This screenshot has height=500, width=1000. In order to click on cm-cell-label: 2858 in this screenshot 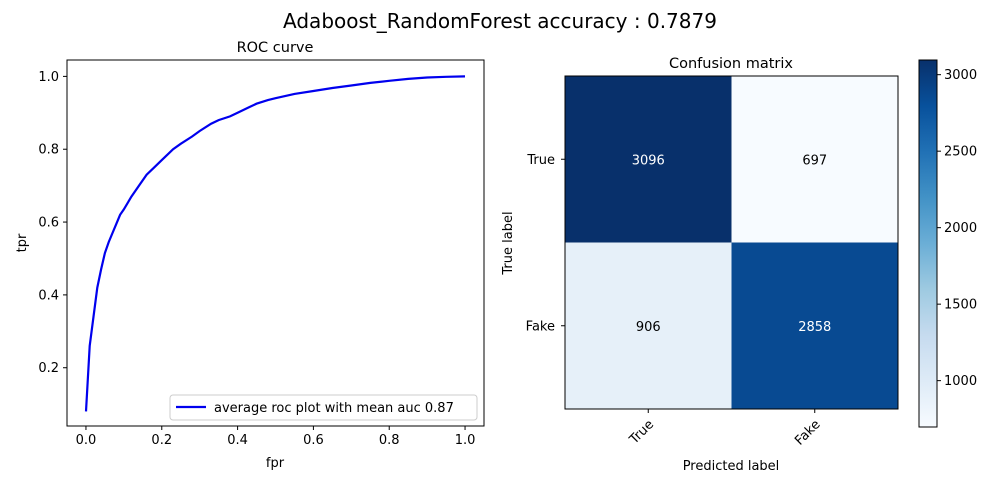, I will do `click(814, 327)`.